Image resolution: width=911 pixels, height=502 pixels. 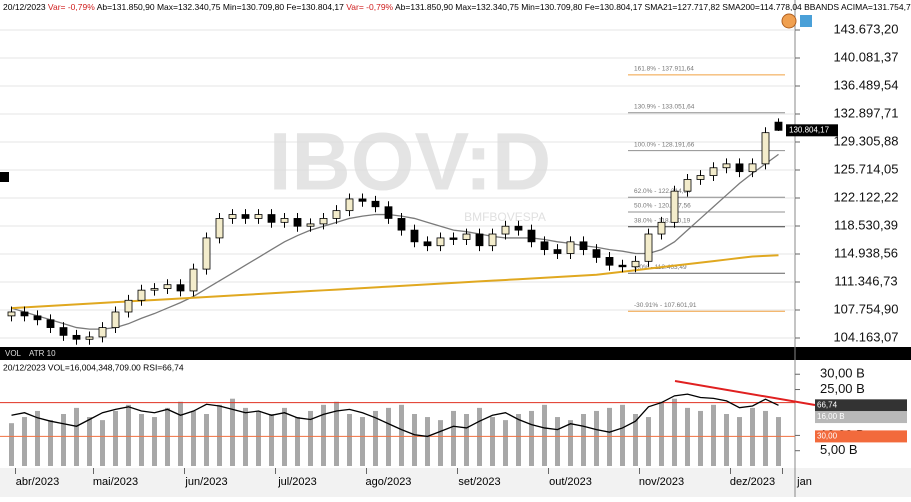 I want to click on x-tick-label: ago/2023, so click(x=389, y=482).